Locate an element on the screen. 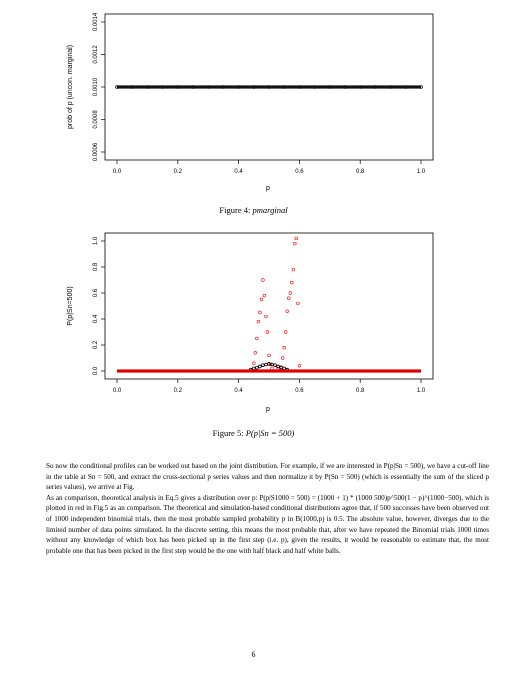 The height and width of the screenshot is (693, 507). figure-4-caption: Figure 4: pmarginal is located at coordinates (253, 210).